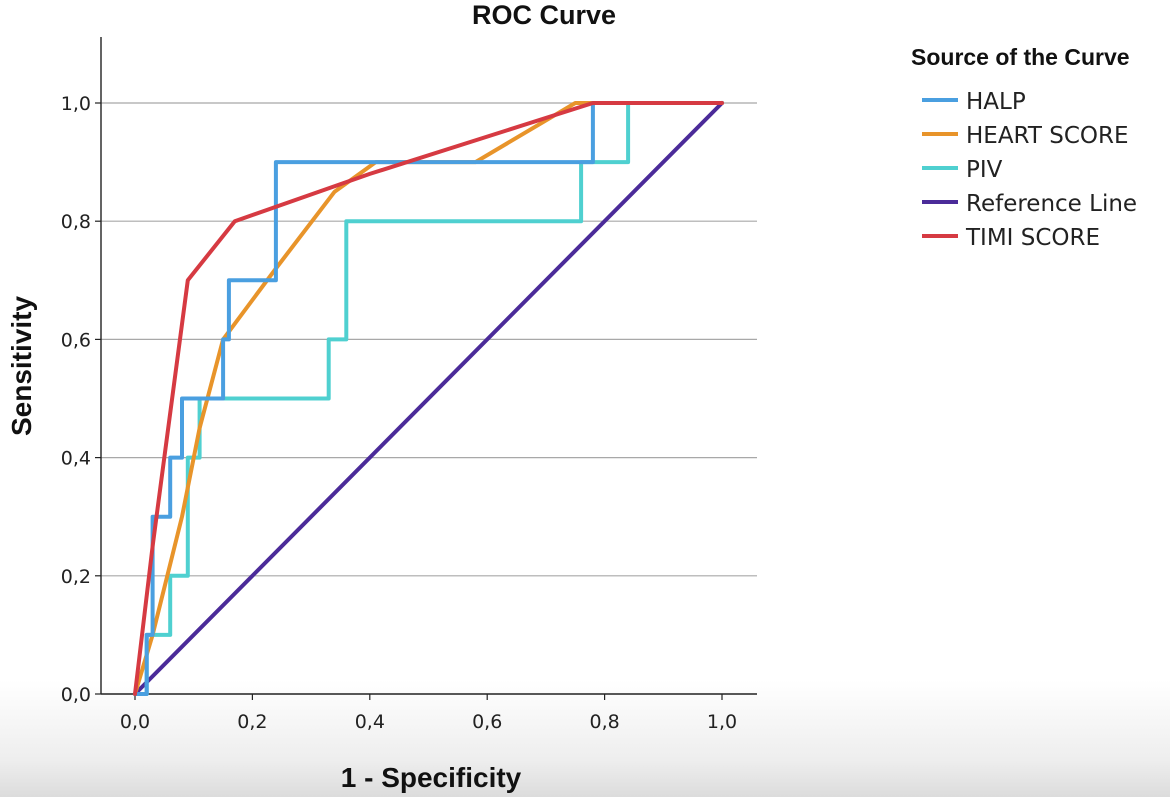 The image size is (1170, 797). Describe the element at coordinates (984, 170) in the screenshot. I see `legend-label-piv: PIV` at that location.